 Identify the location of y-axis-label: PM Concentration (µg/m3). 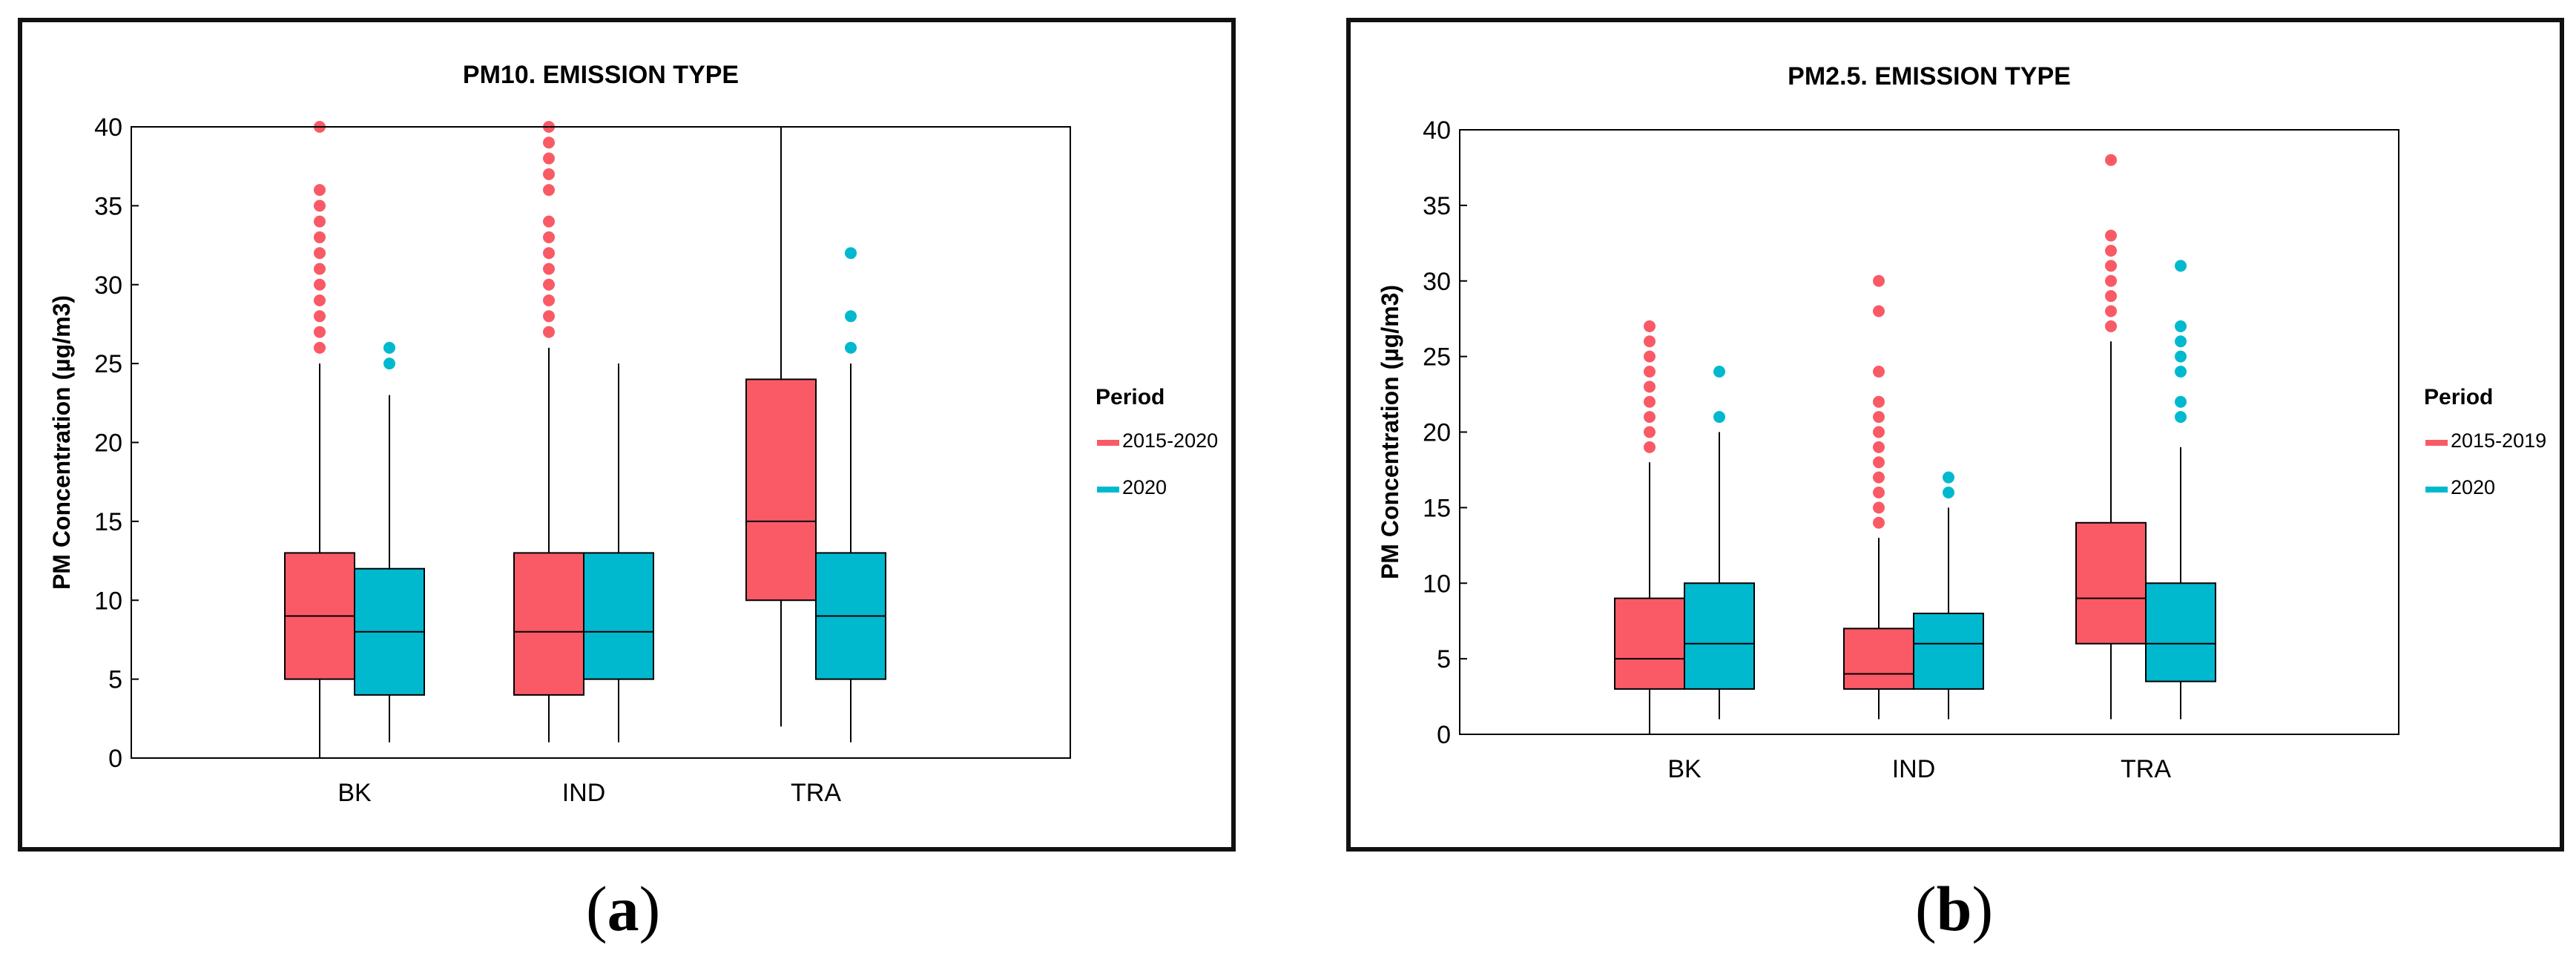
(62, 442).